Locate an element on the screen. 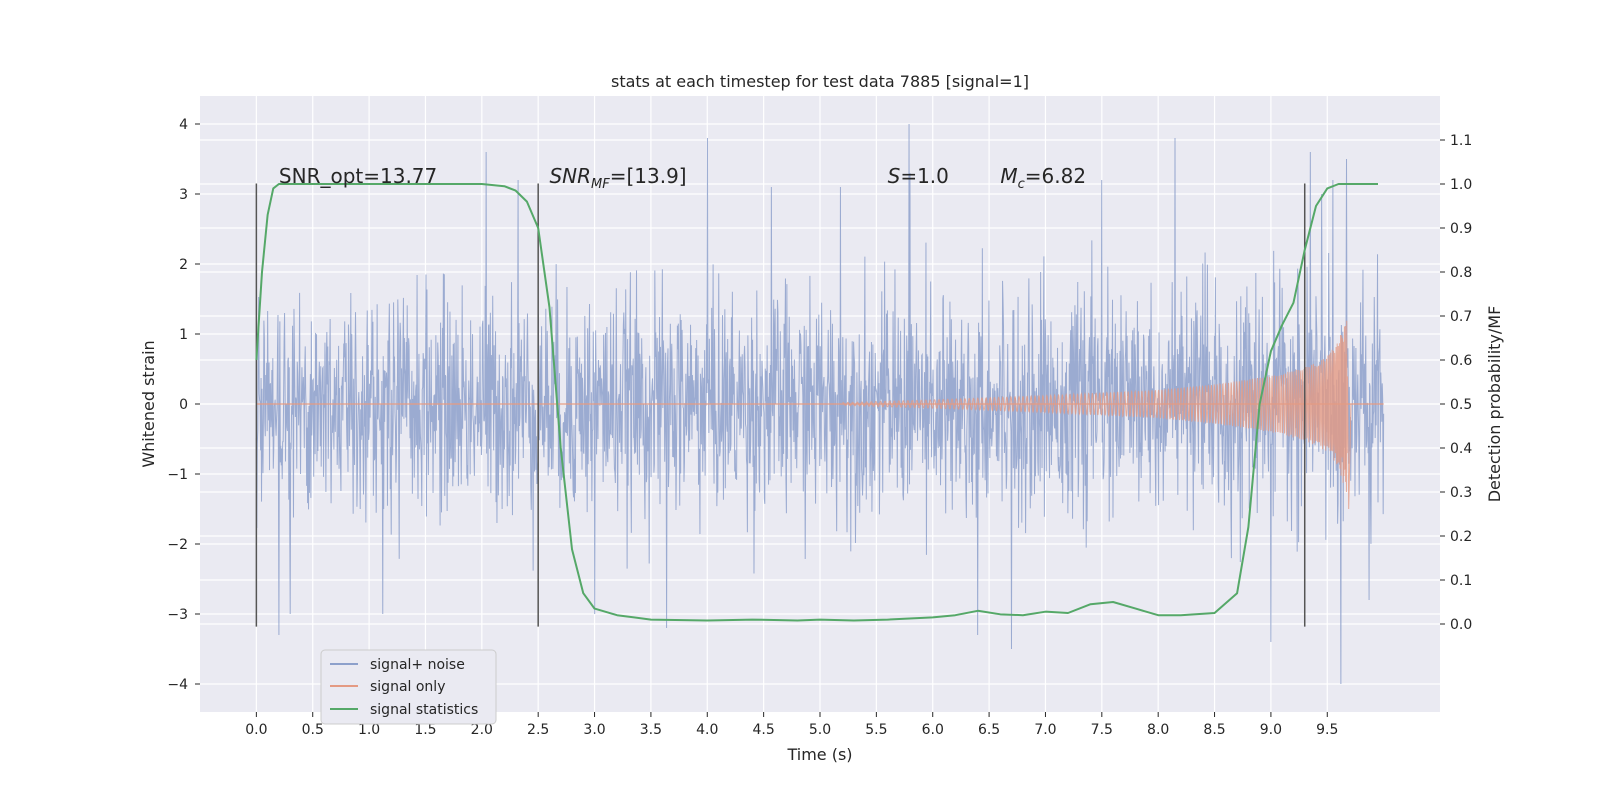  x-axis-label: Time (s) is located at coordinates (819, 754).